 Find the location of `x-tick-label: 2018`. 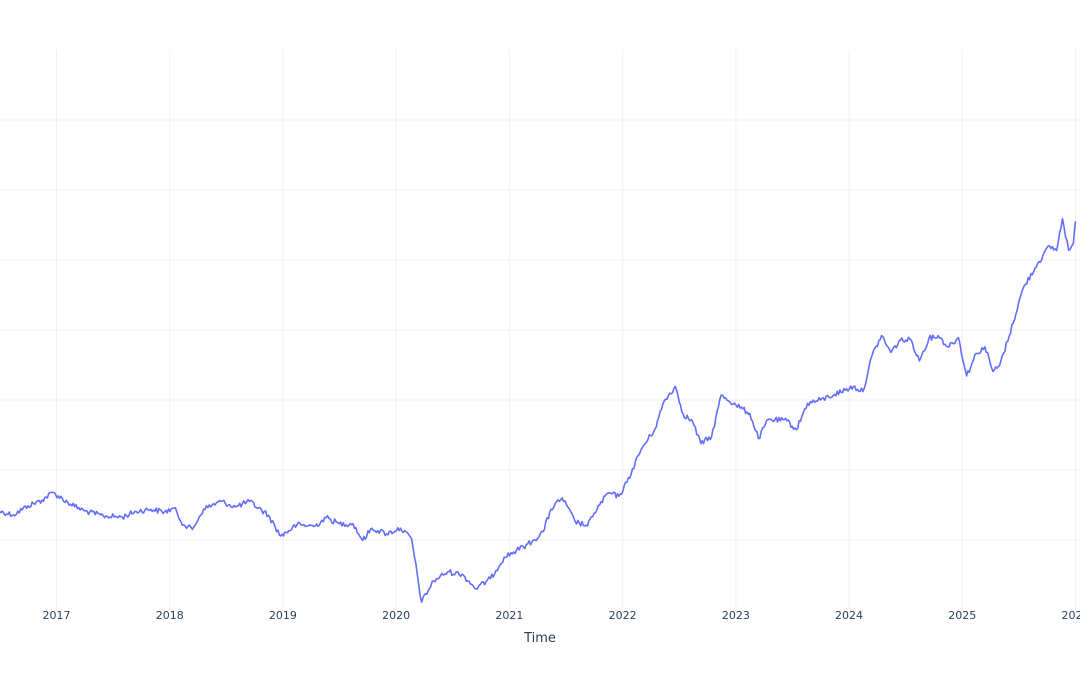

x-tick-label: 2018 is located at coordinates (170, 615).